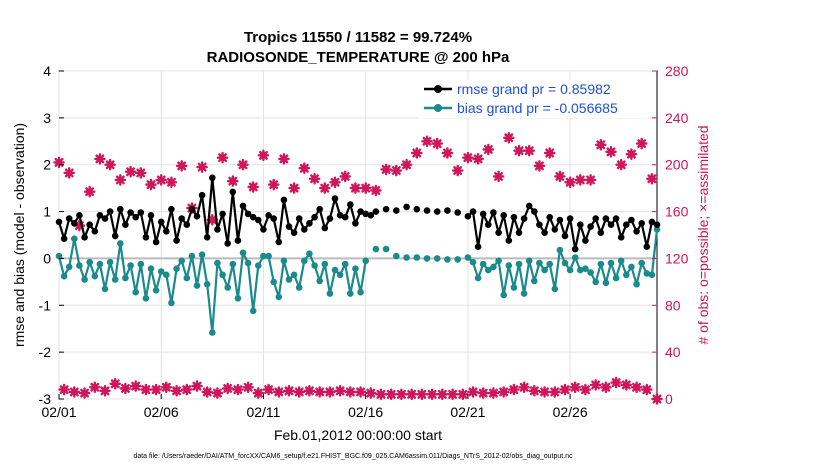  Describe the element at coordinates (47, 258) in the screenshot. I see `y-left-tick-label: 0` at that location.